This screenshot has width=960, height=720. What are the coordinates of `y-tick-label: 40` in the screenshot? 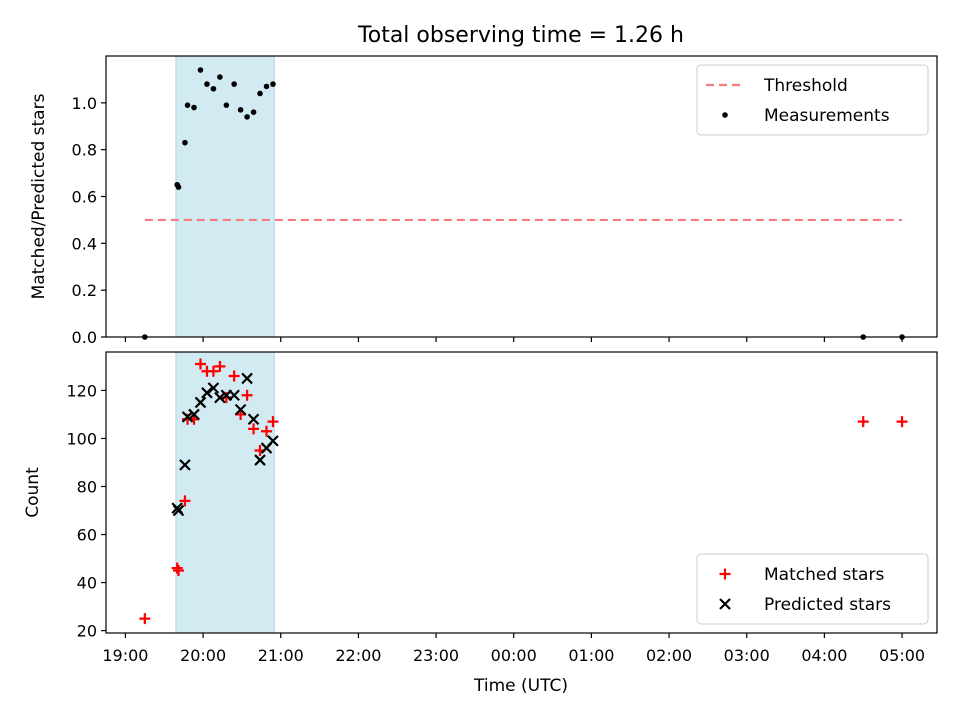 It's located at (87, 583).